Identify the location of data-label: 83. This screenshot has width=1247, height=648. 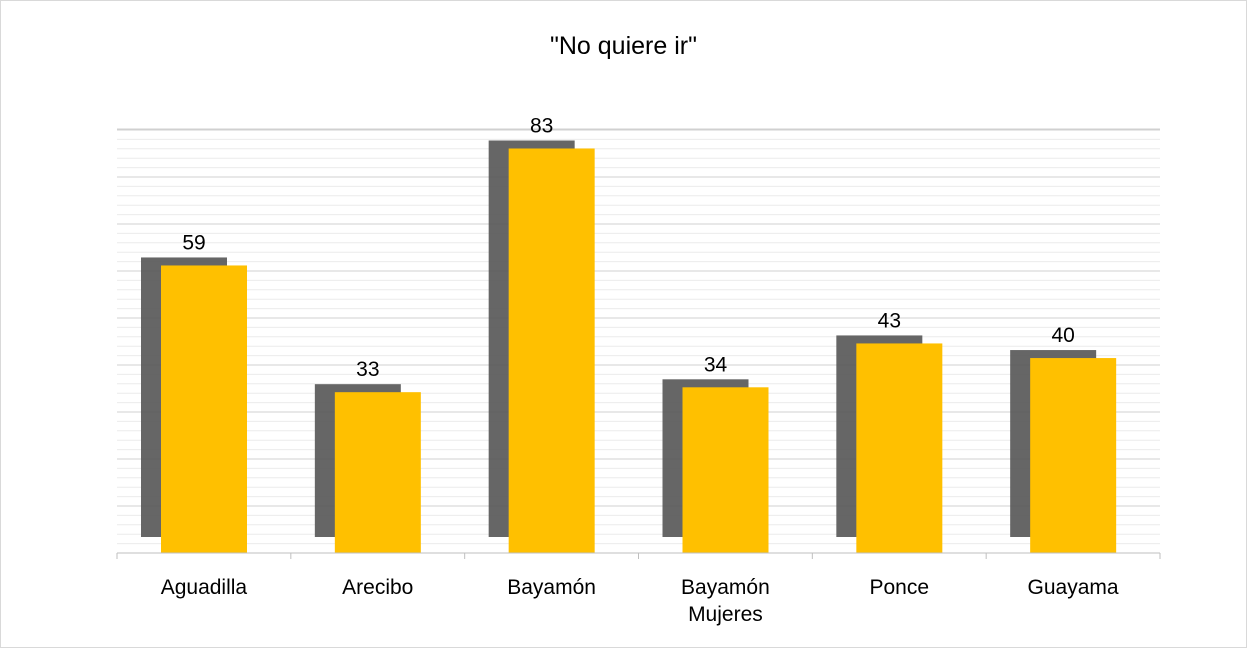
(541, 125).